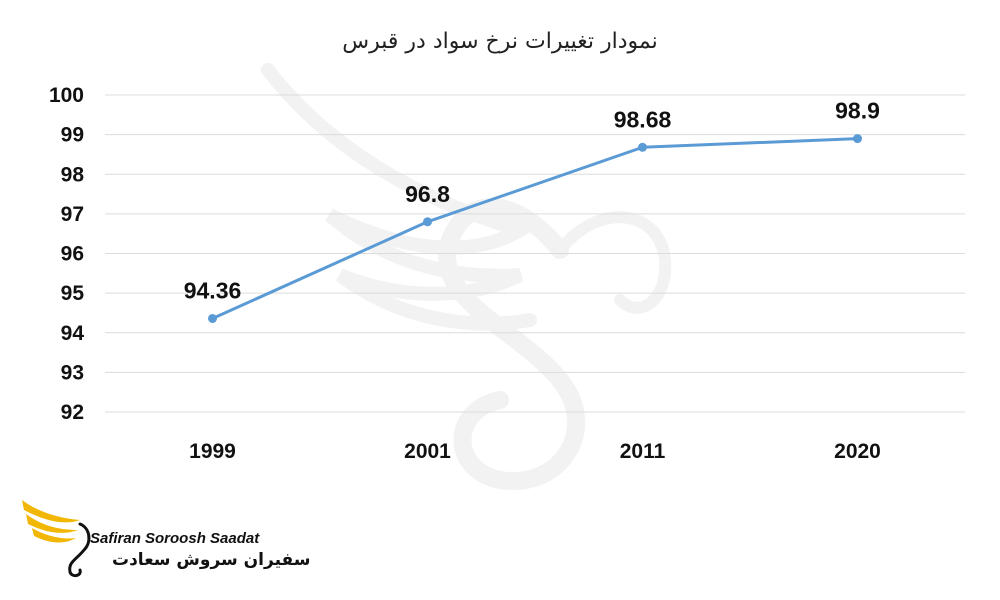  Describe the element at coordinates (73, 333) in the screenshot. I see `y-tick-label: 94` at that location.